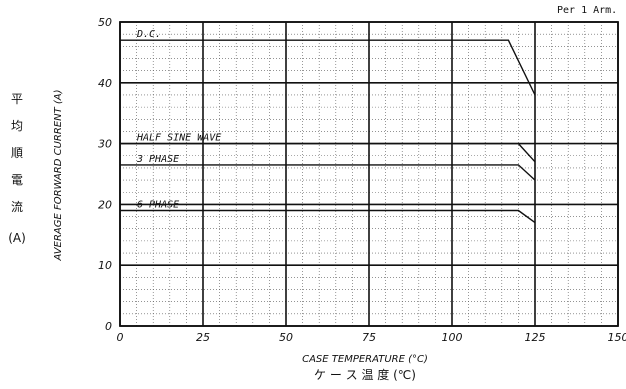 This screenshot has width=626, height=389. What do you see at coordinates (178, 119) in the screenshot?
I see `series-labels: D.C. HALF SINE WAVE 3 PHASE 6 PHASE` at bounding box center [178, 119].